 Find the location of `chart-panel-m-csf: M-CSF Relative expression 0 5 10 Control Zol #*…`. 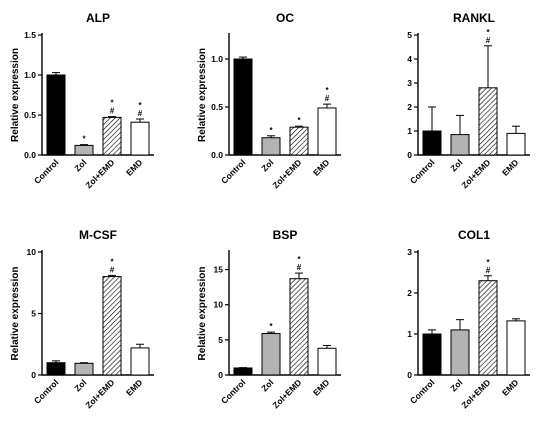

chart-panel-m-csf: M-CSF Relative expression 0 5 10 Control Zol #*… is located at coordinates (82, 319).